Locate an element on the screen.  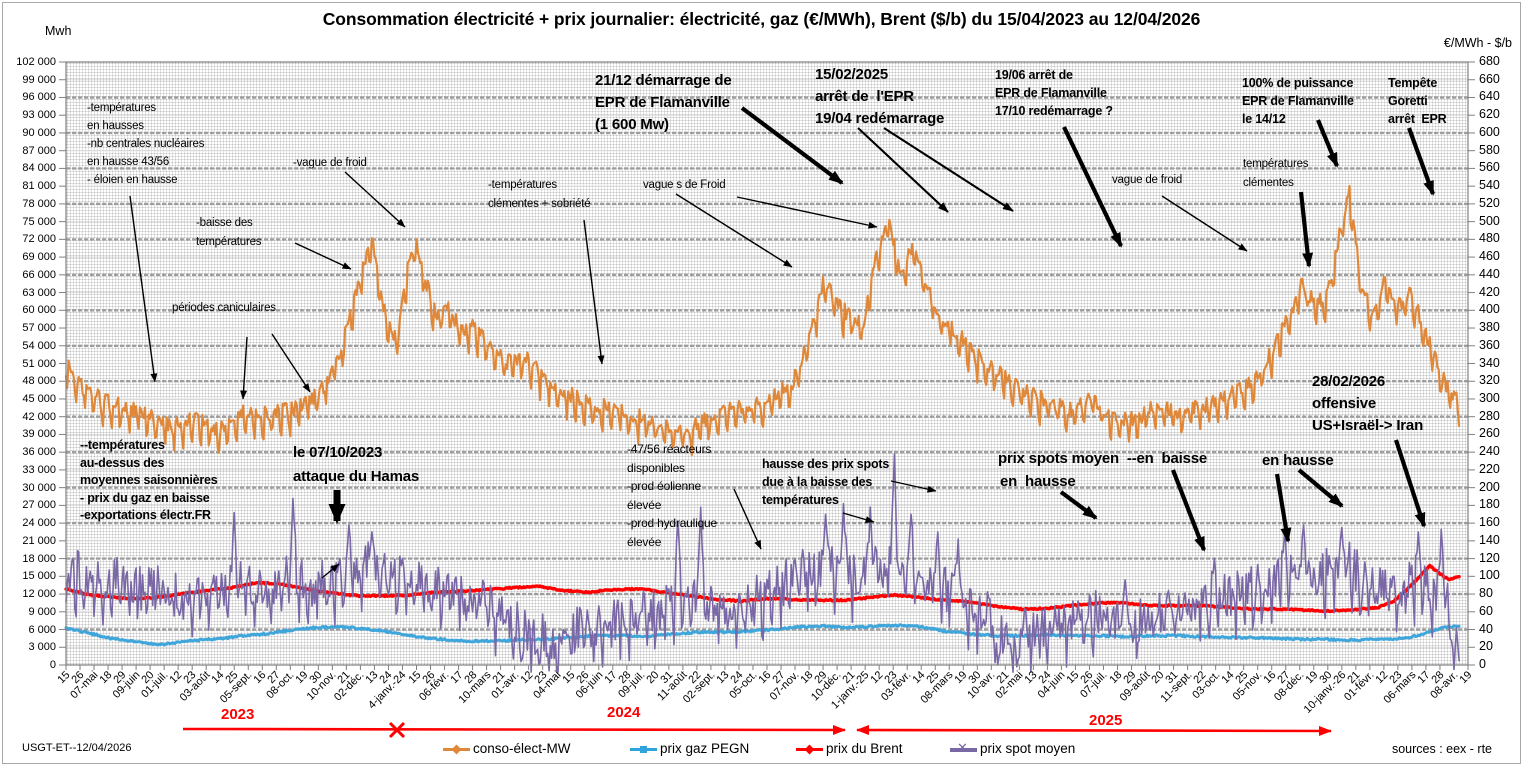
left-axis-tick-label: 30 000 is located at coordinates (39, 487).